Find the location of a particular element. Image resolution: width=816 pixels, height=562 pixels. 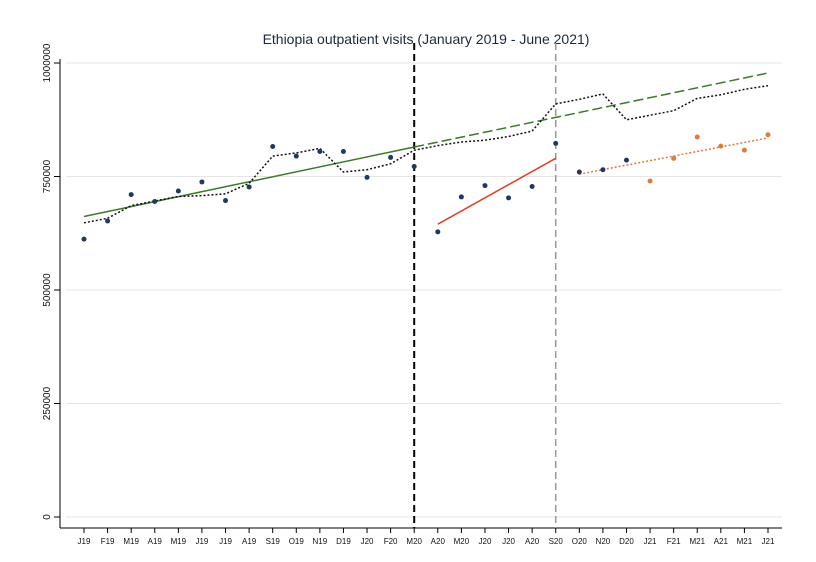

x-tick-label-17: J20 is located at coordinates (485, 541).